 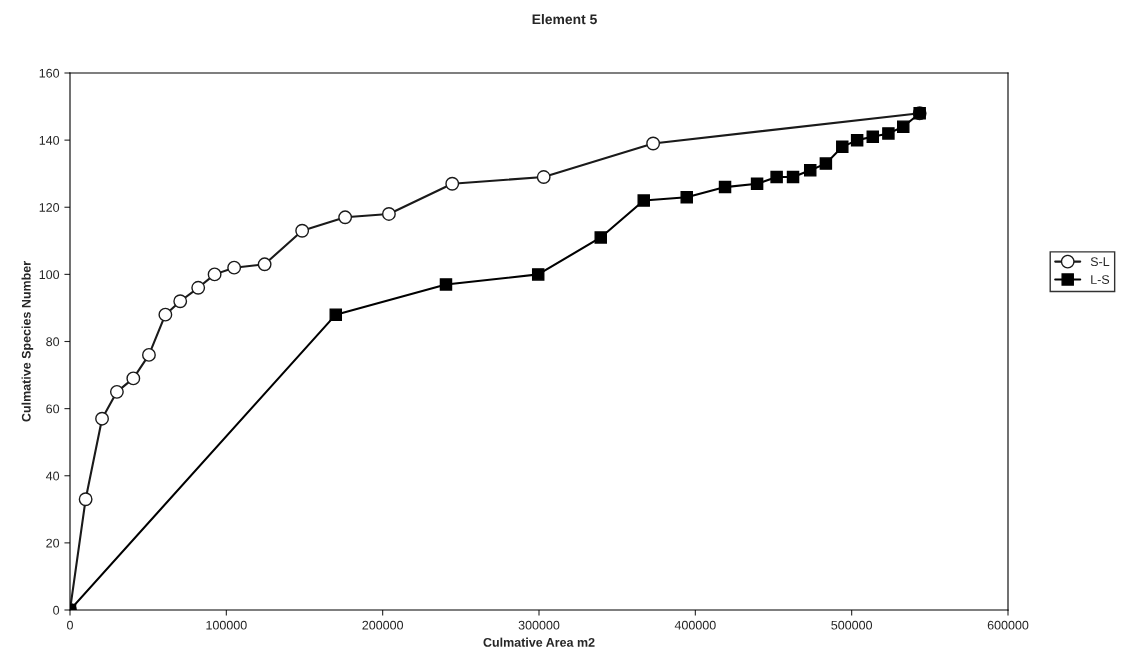 What do you see at coordinates (539, 642) in the screenshot?
I see `x-axis-title: Culmative Area m2` at bounding box center [539, 642].